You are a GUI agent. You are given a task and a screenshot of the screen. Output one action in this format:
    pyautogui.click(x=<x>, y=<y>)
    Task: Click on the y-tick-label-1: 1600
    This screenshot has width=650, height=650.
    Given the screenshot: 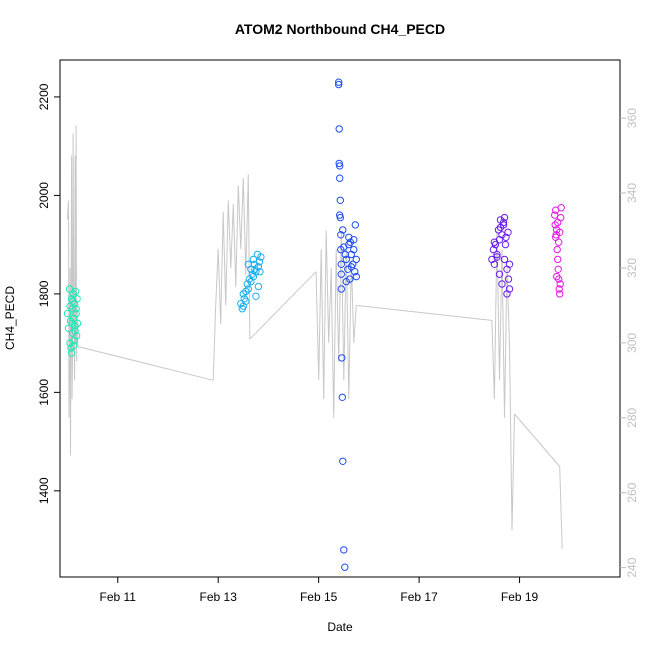 What is the action you would take?
    pyautogui.click(x=44, y=392)
    